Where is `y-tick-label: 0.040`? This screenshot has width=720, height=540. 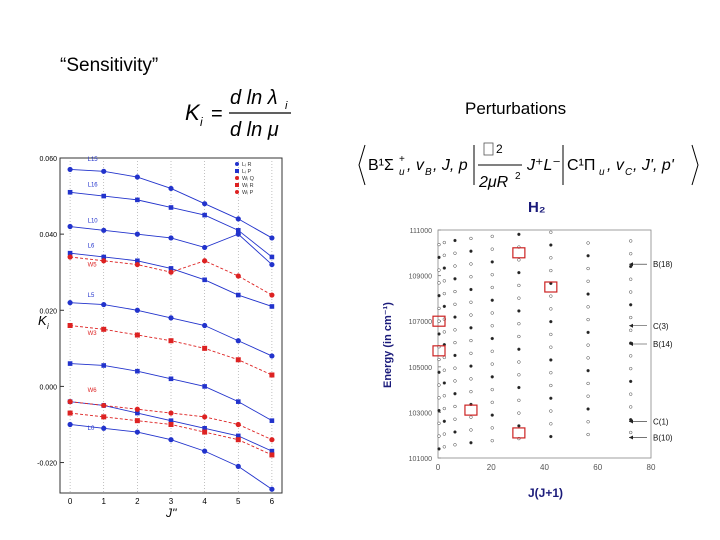
y-tick-label: 0.040 is located at coordinates (48, 235).